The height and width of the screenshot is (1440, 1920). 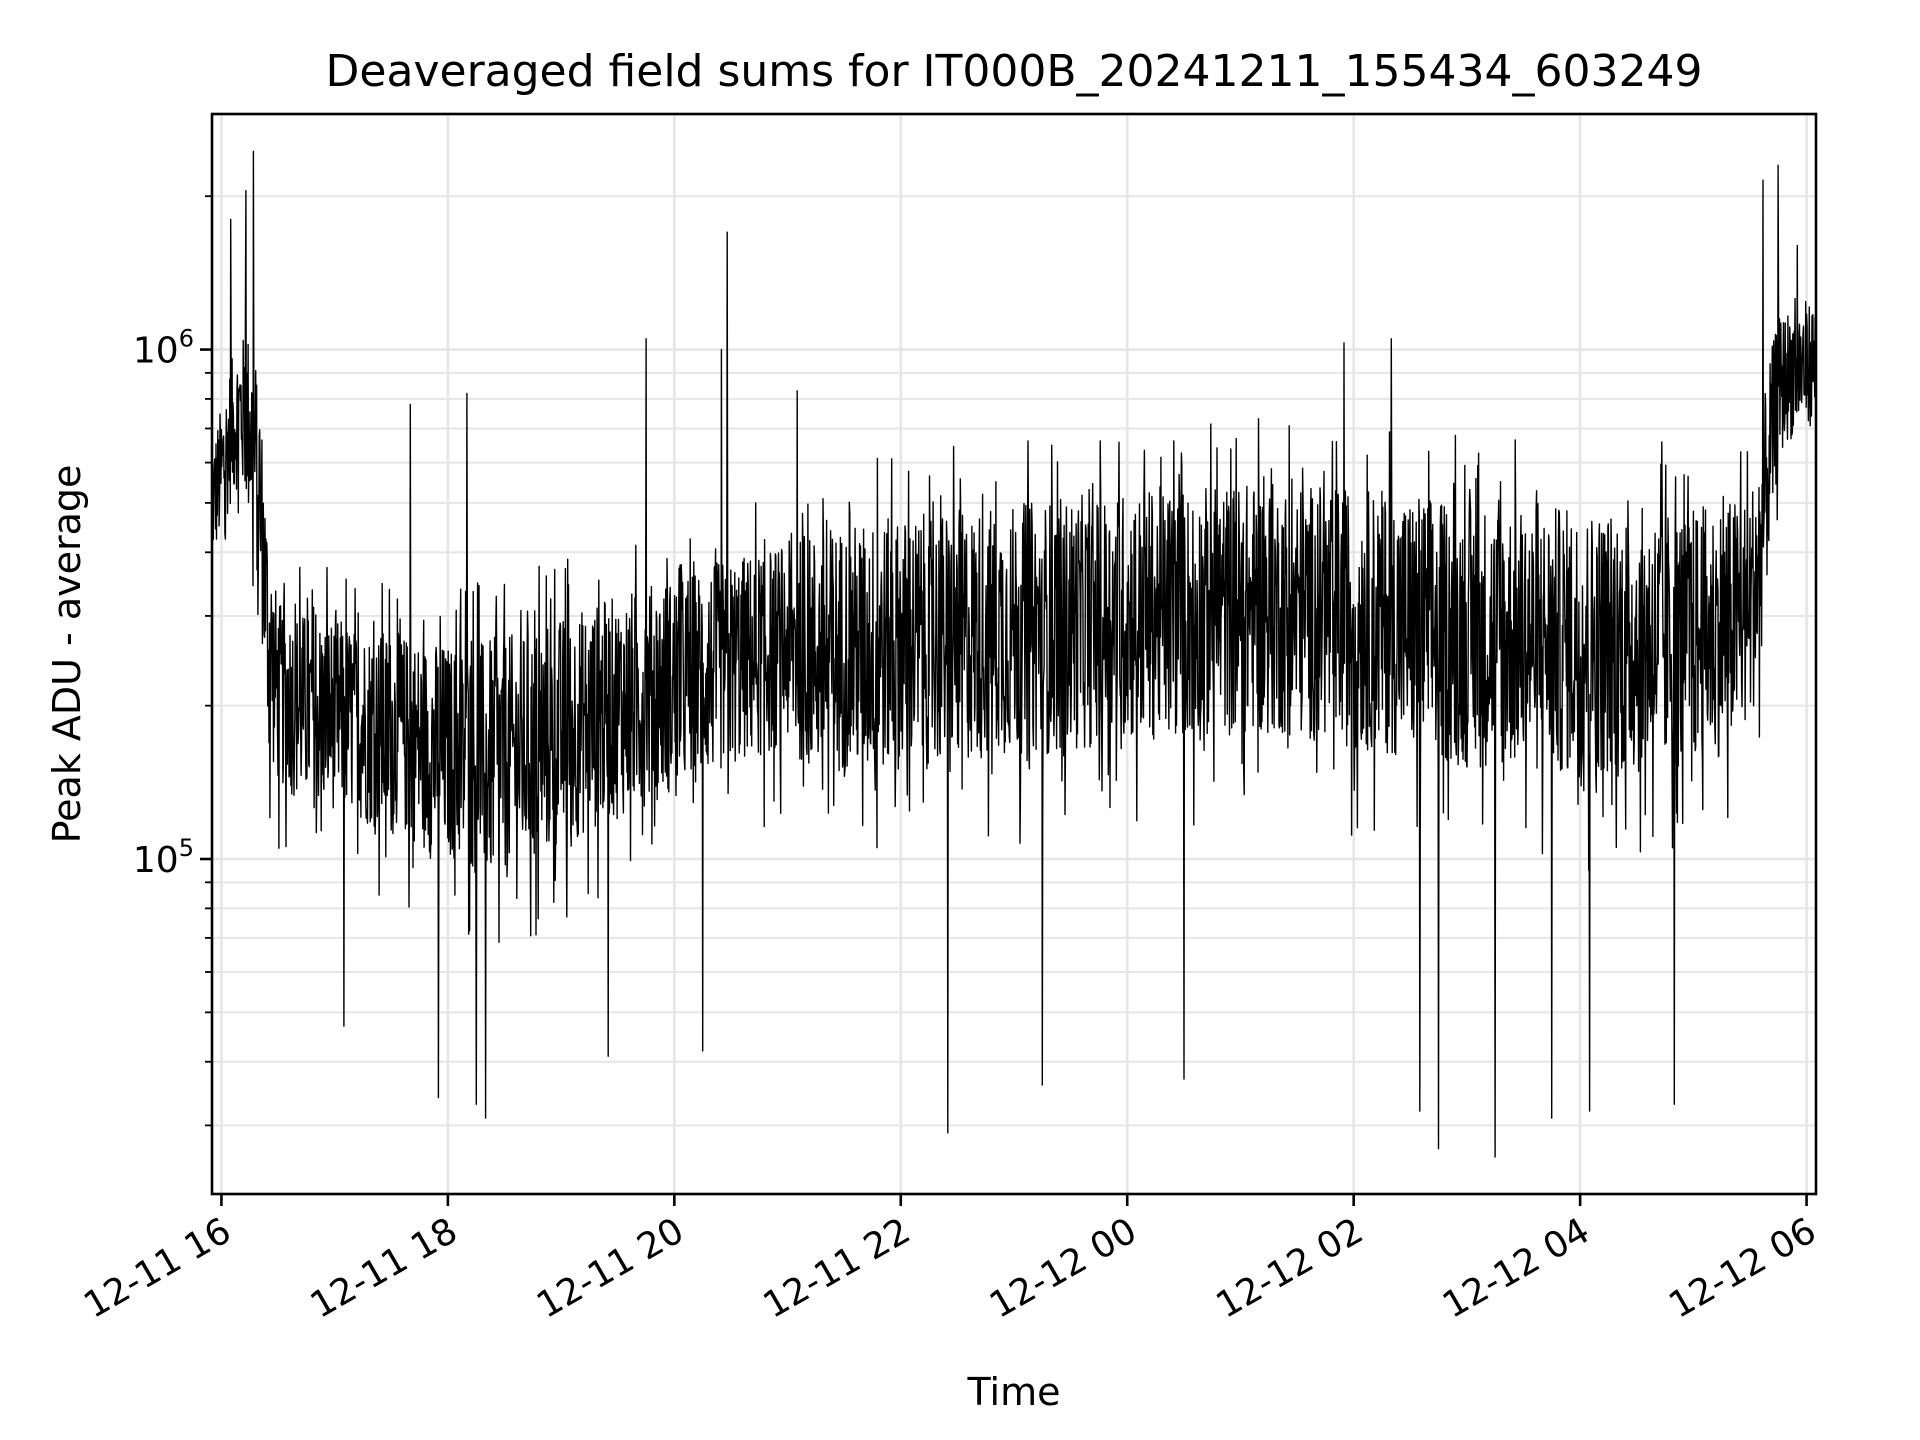 What do you see at coordinates (186, 339) in the screenshot?
I see `y-tick-exponent: 6` at bounding box center [186, 339].